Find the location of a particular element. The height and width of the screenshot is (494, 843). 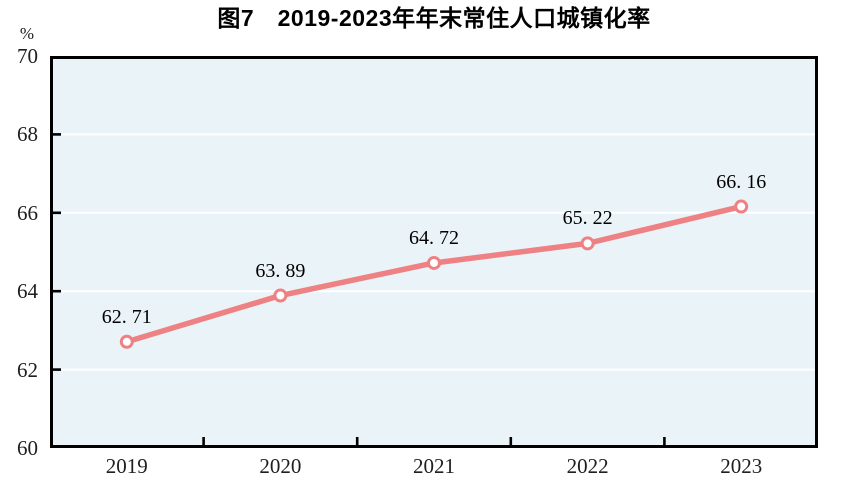

y-tick-label: 62 is located at coordinates (27, 369).